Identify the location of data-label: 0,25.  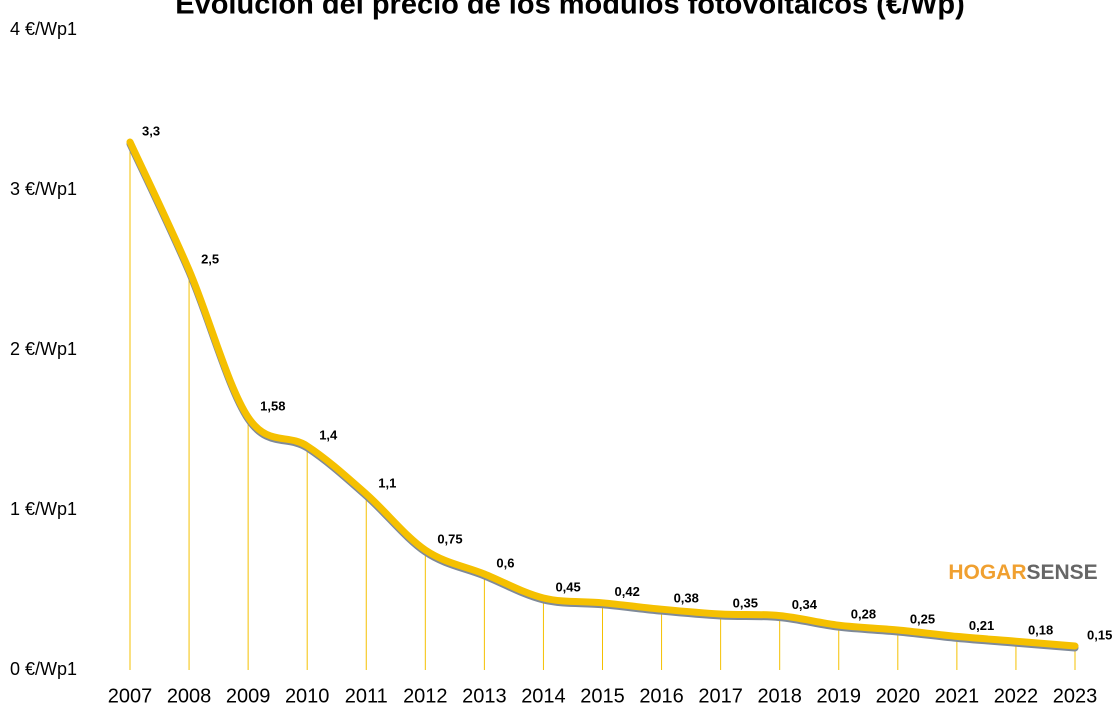
(922, 618).